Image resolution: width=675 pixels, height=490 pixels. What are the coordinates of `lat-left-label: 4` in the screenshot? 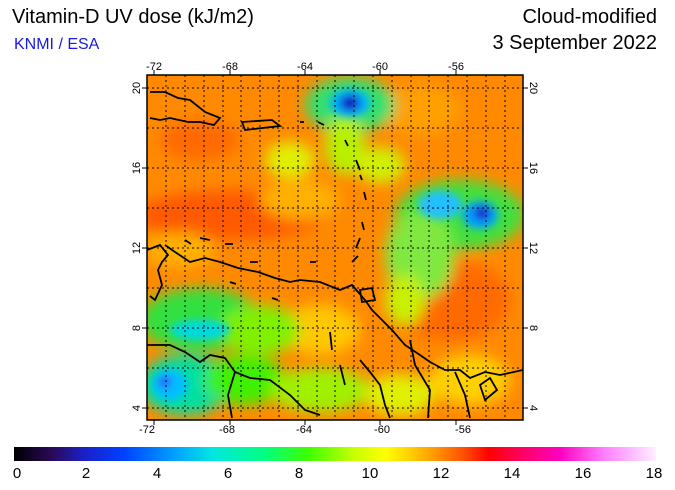 It's located at (137, 408).